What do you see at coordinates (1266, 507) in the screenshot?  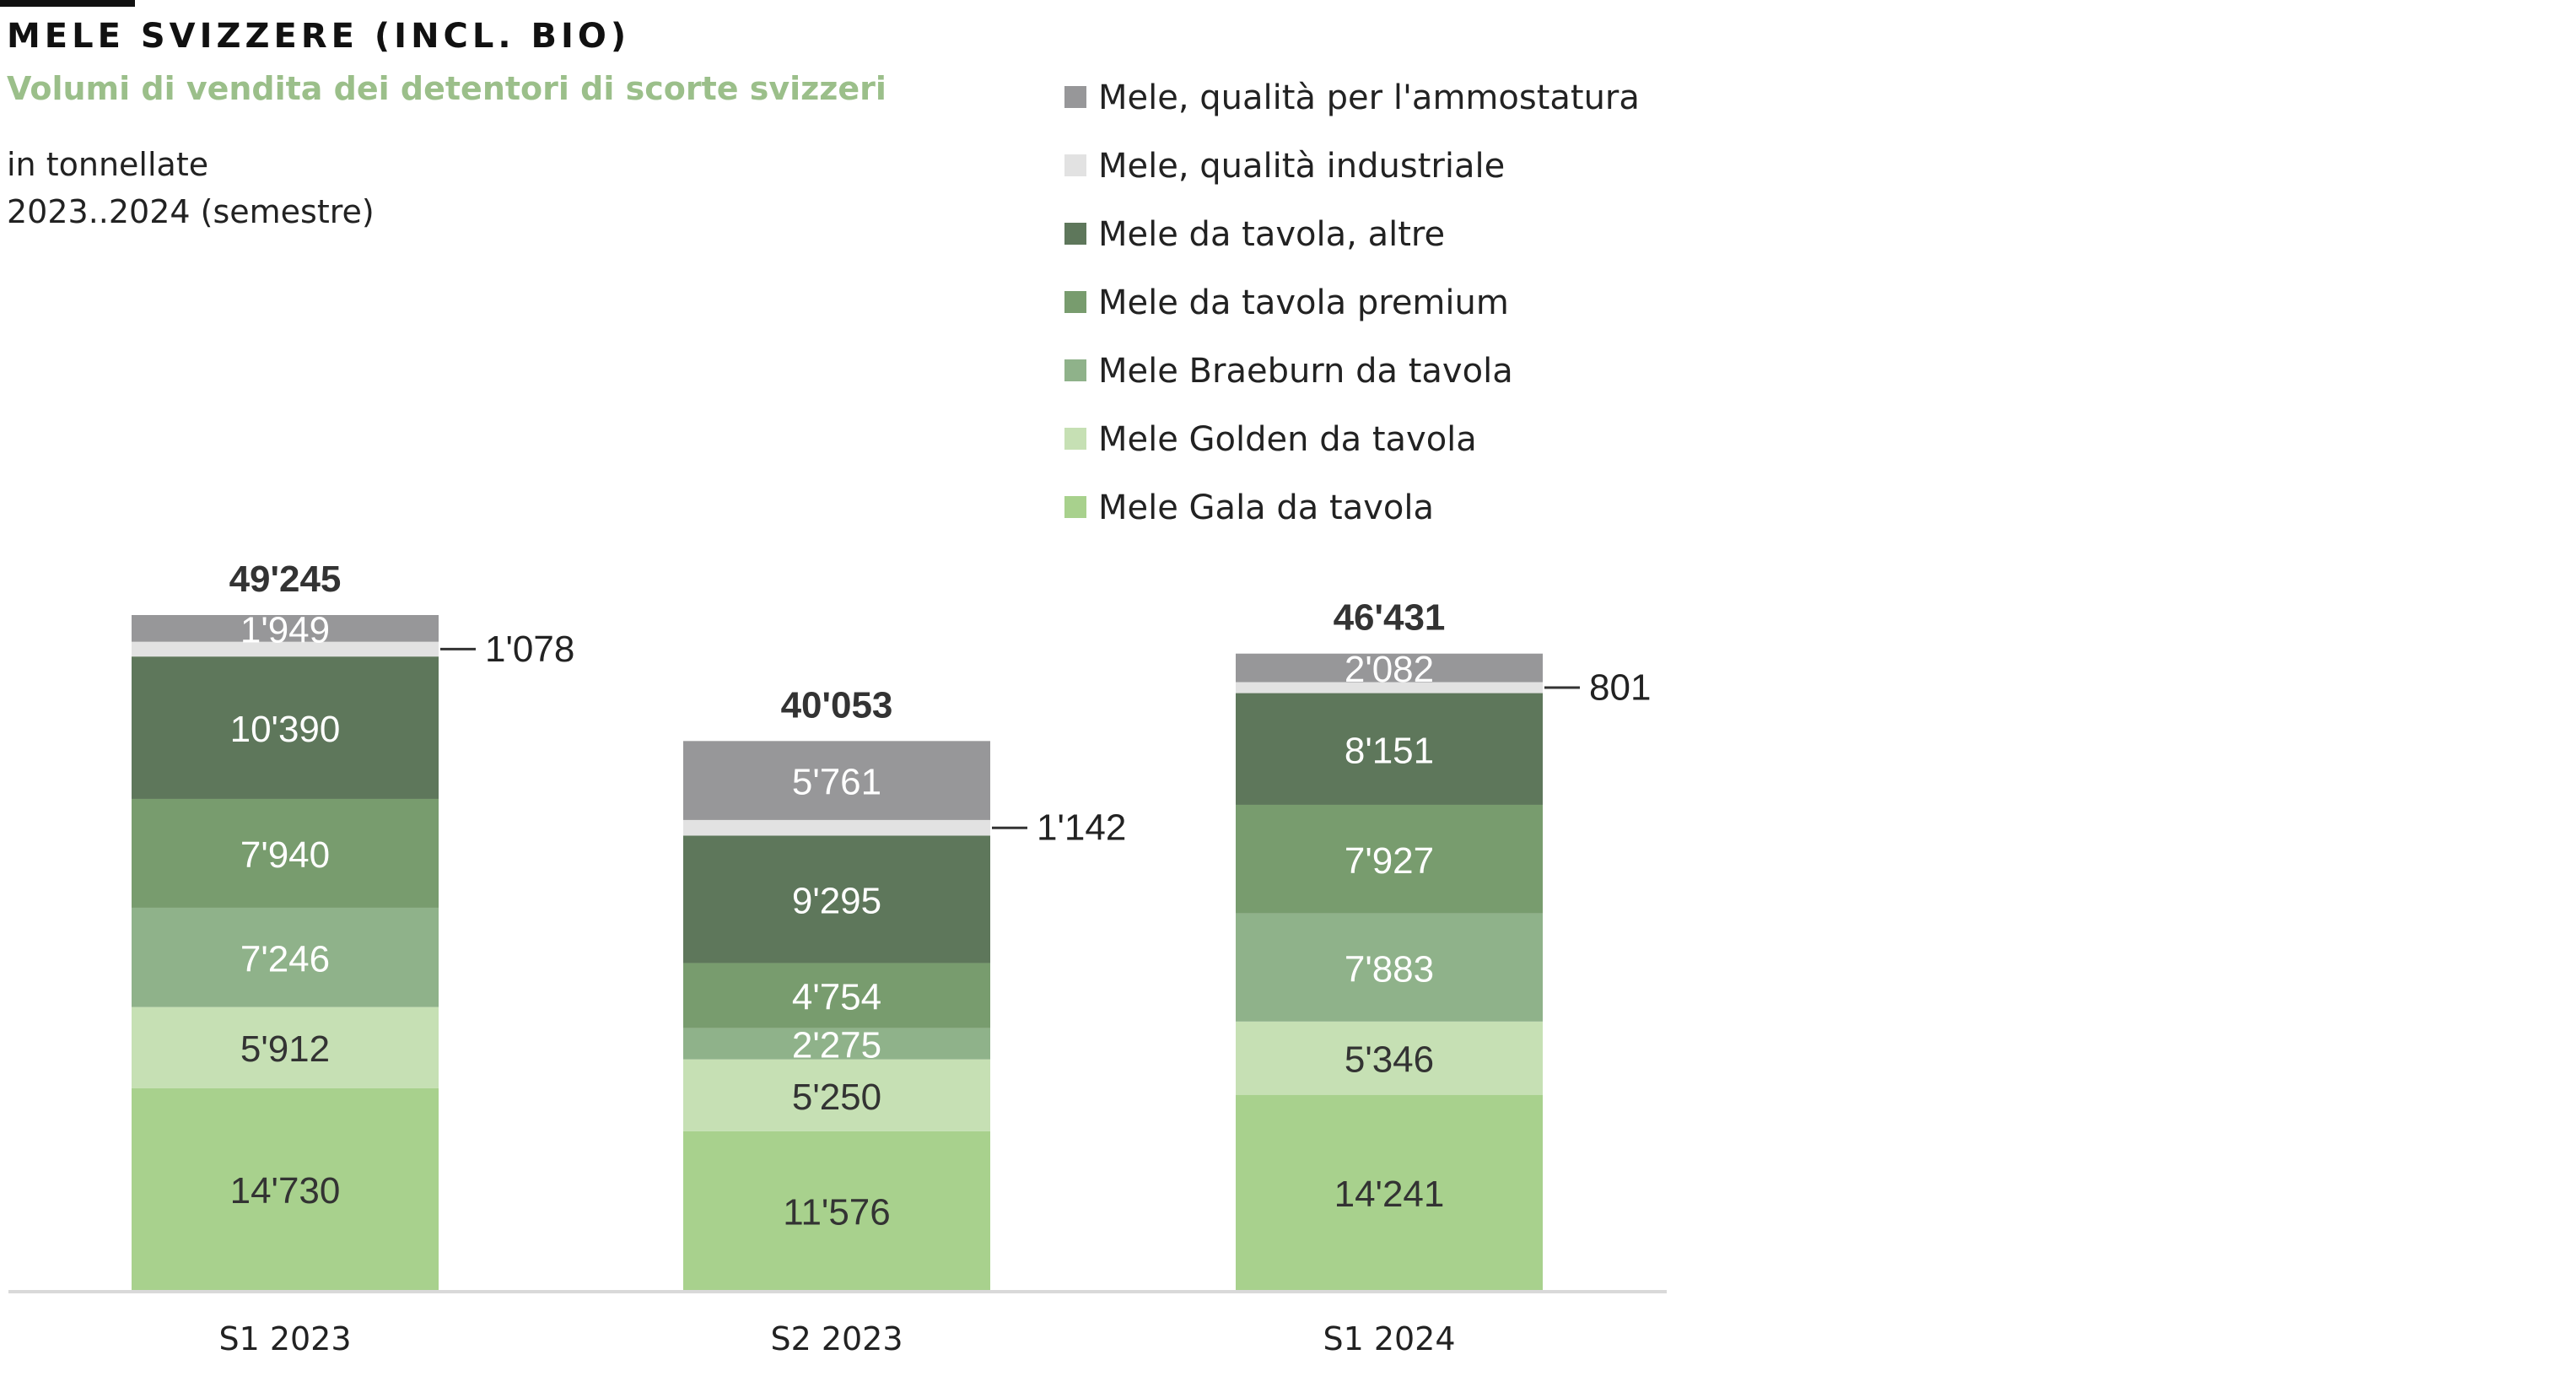 I see `legend-label: Mele Gala da tavola` at bounding box center [1266, 507].